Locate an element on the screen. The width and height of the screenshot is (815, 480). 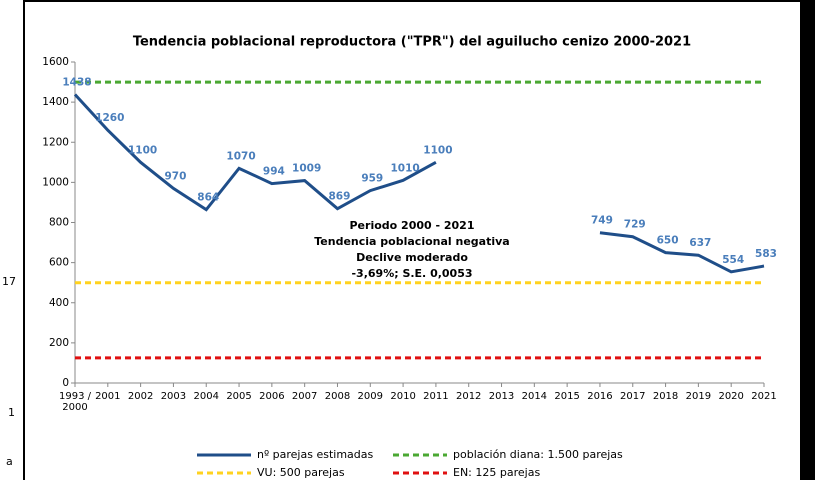
x-tick-label: 2013 is located at coordinates (501, 396).